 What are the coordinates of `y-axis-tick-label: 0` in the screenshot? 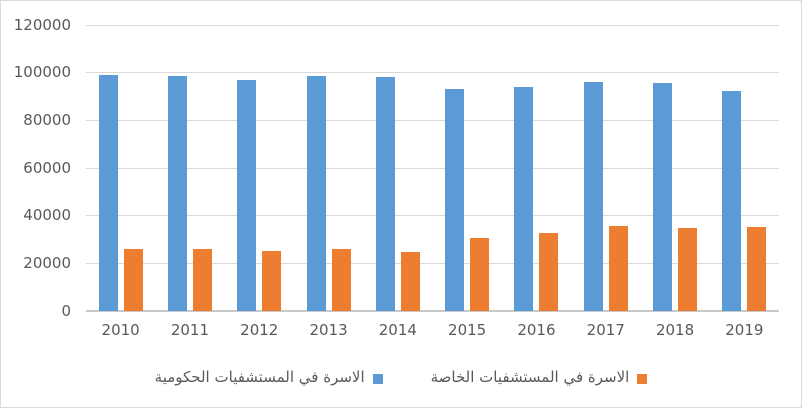 It's located at (66, 310).